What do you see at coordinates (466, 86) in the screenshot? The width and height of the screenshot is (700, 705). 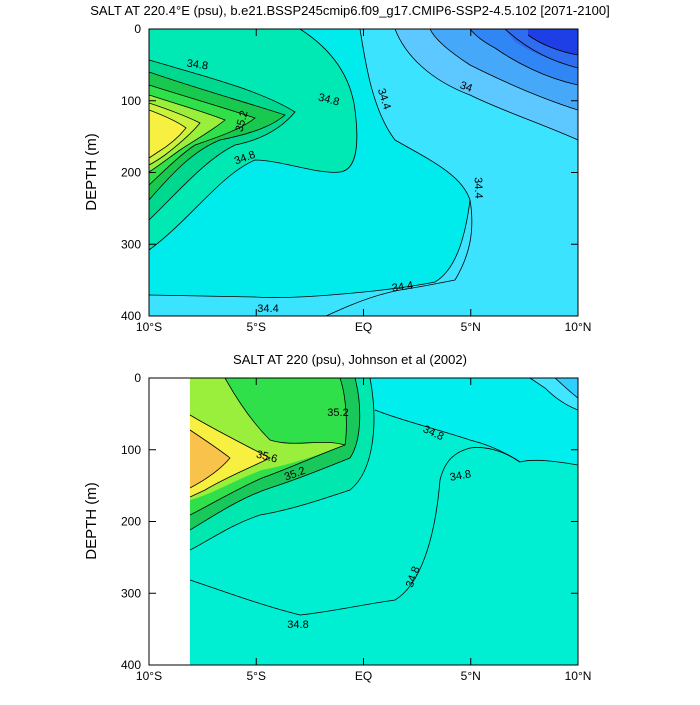 I see `top-clabel: 34` at bounding box center [466, 86].